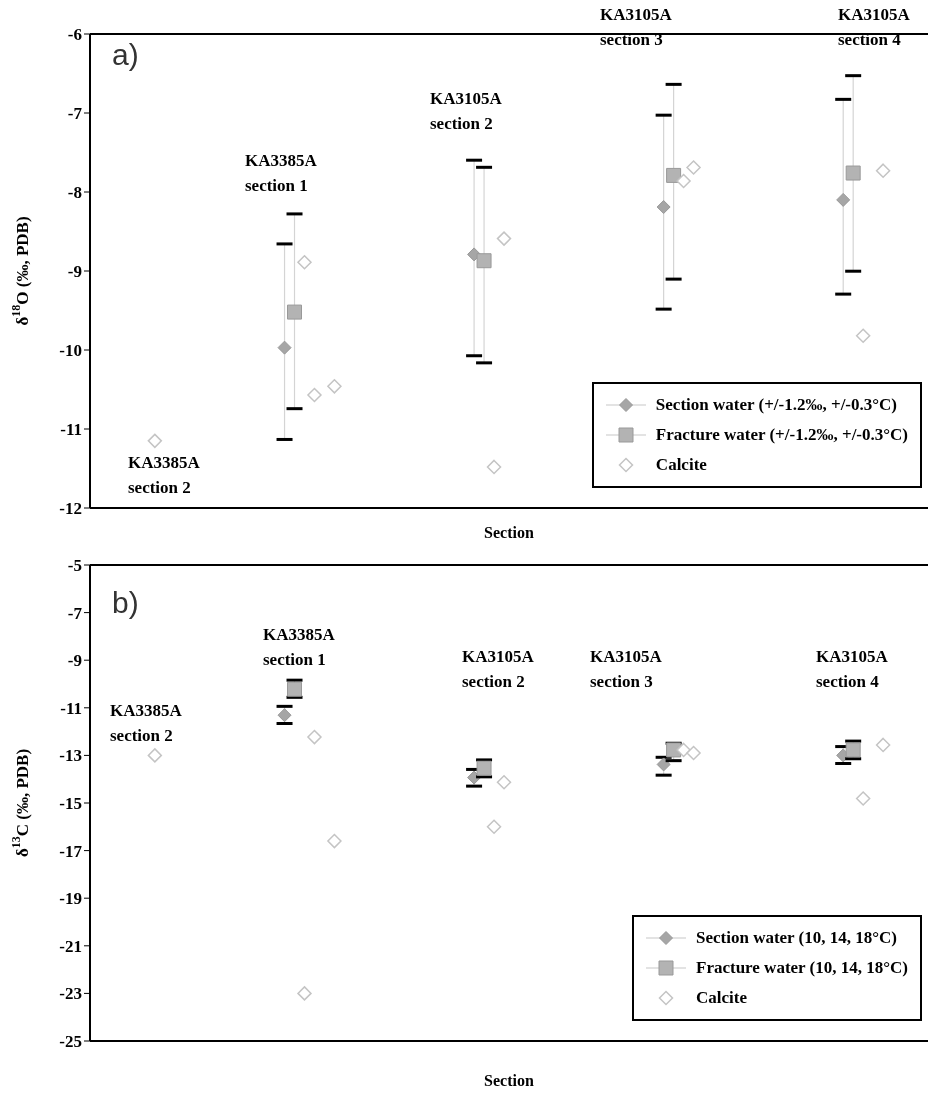  What do you see at coordinates (70, 756) in the screenshot?
I see `y-tick-label: -13` at bounding box center [70, 756].